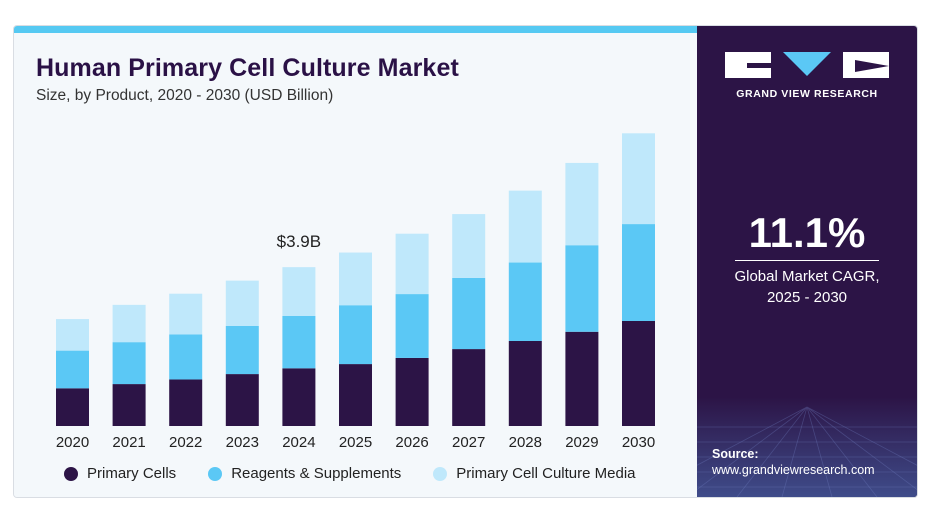 The width and height of the screenshot is (928, 505). I want to click on bar-2028-primary-cell-culture-media, so click(525, 226).